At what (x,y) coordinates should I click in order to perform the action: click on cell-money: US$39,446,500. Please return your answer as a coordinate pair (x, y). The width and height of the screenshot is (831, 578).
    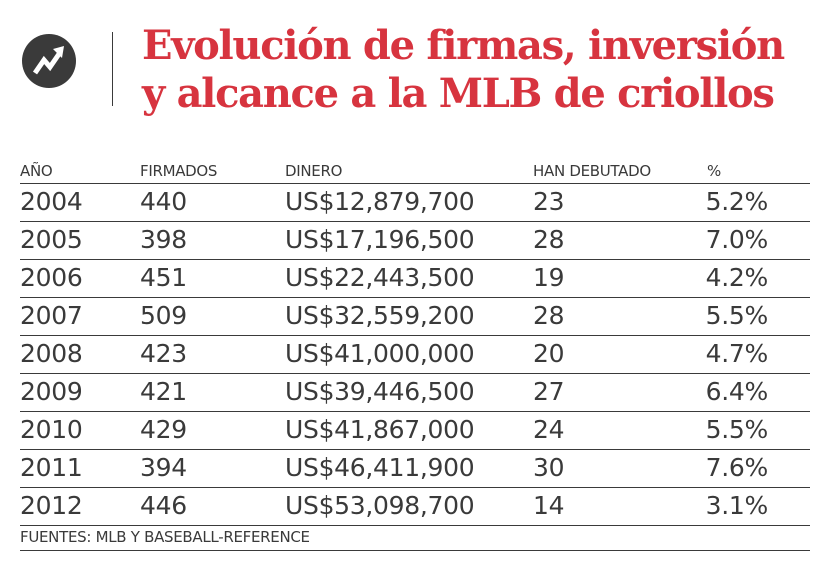
    Looking at the image, I should click on (380, 391).